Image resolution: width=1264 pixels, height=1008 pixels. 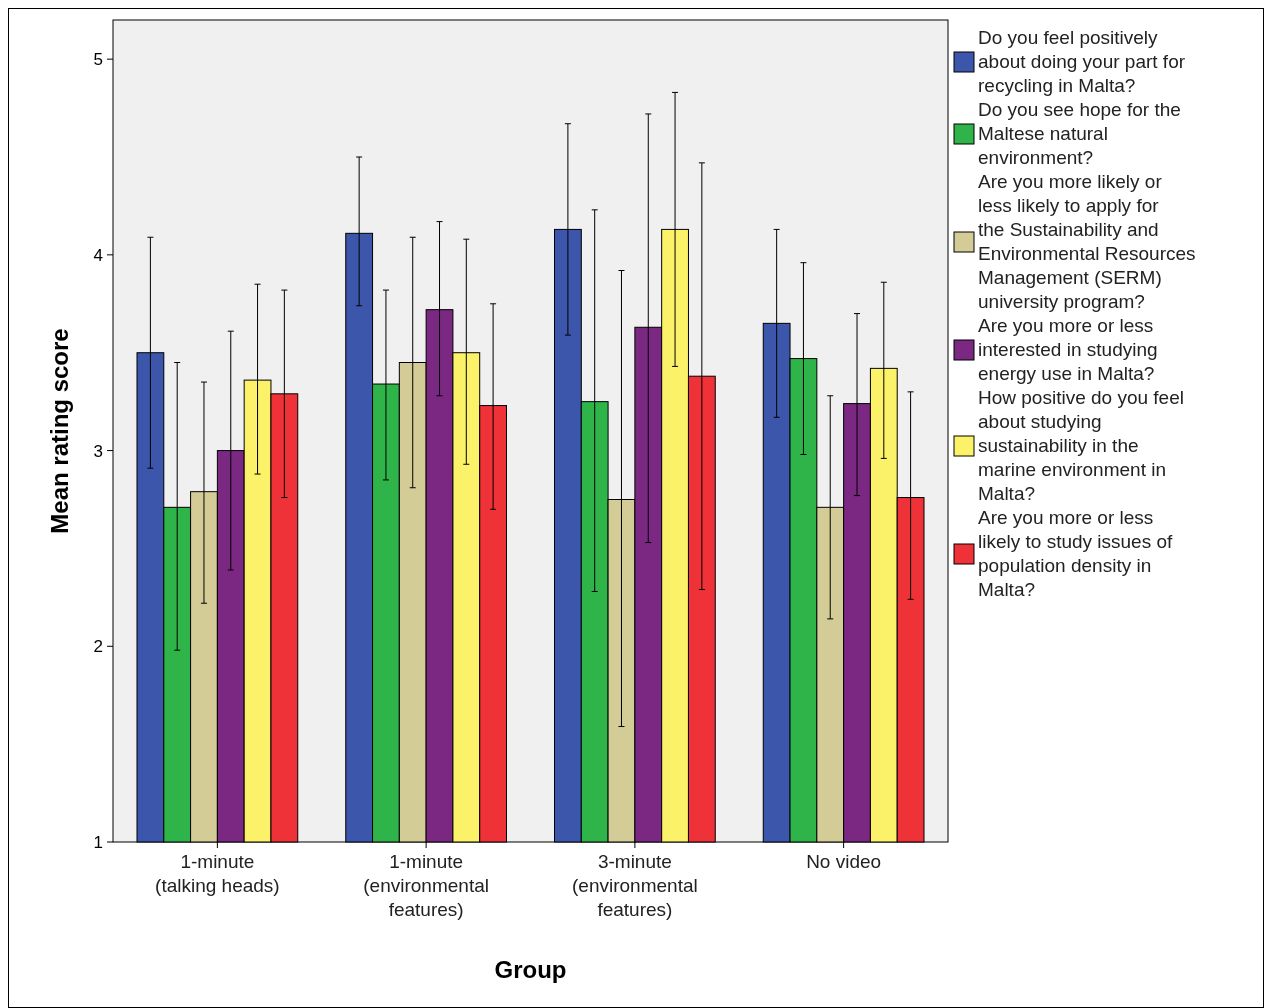 What do you see at coordinates (98, 60) in the screenshot?
I see `y-tick-label: 5` at bounding box center [98, 60].